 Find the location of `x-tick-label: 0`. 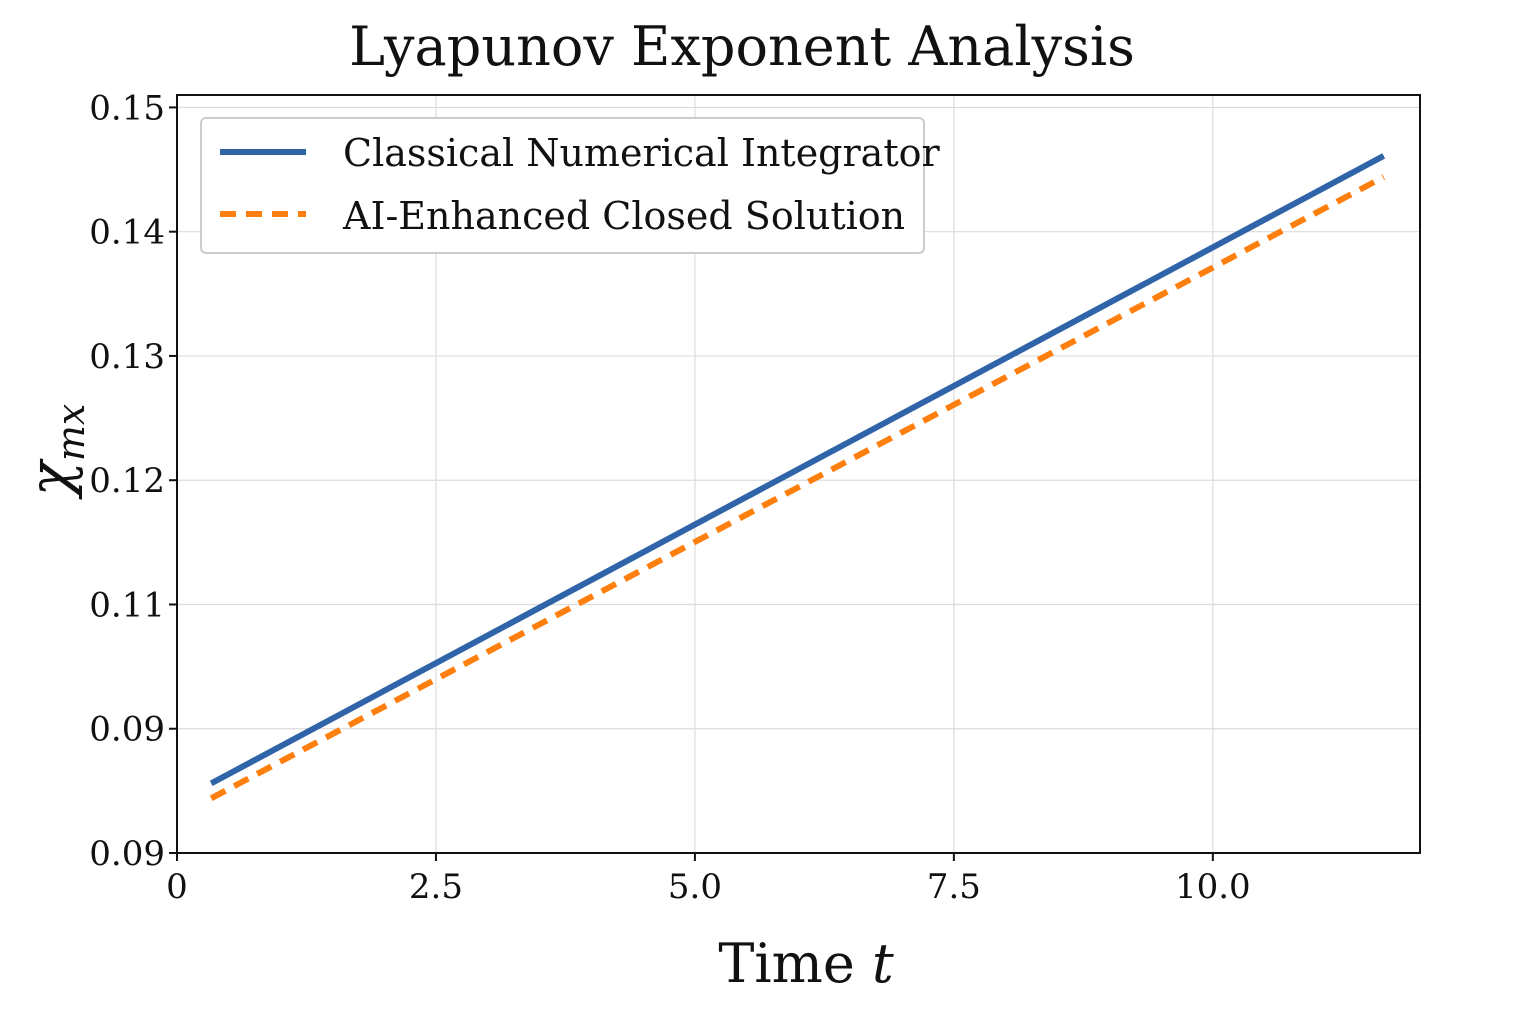

x-tick-label: 0 is located at coordinates (177, 887).